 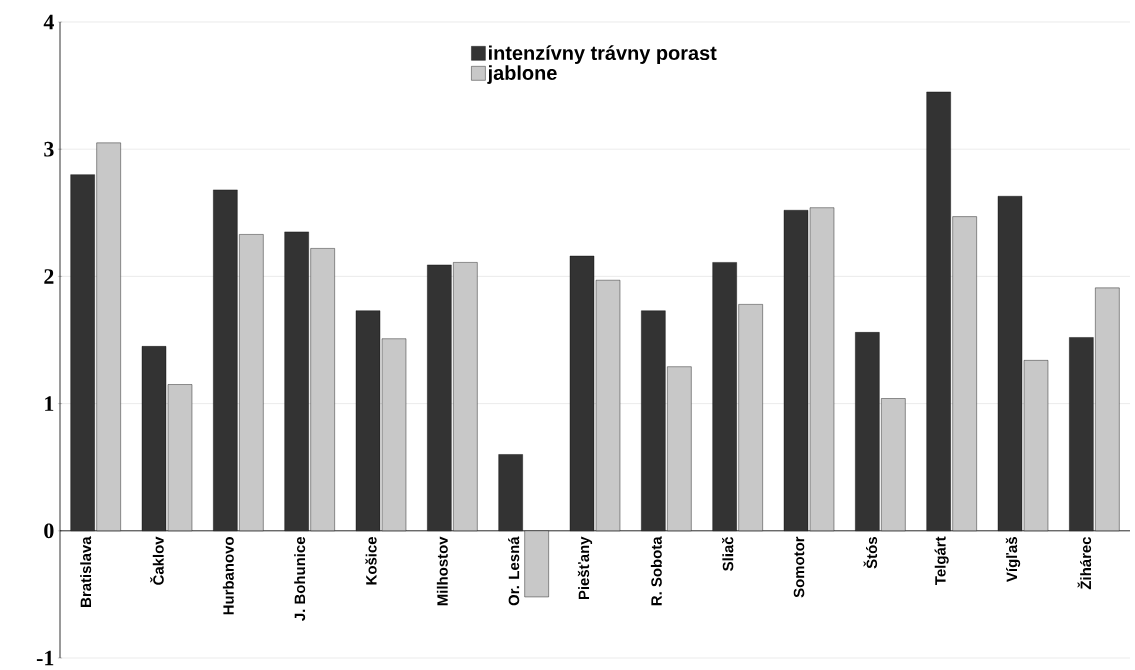 I want to click on x-tick-label: R. Sobota, so click(x=656, y=571).